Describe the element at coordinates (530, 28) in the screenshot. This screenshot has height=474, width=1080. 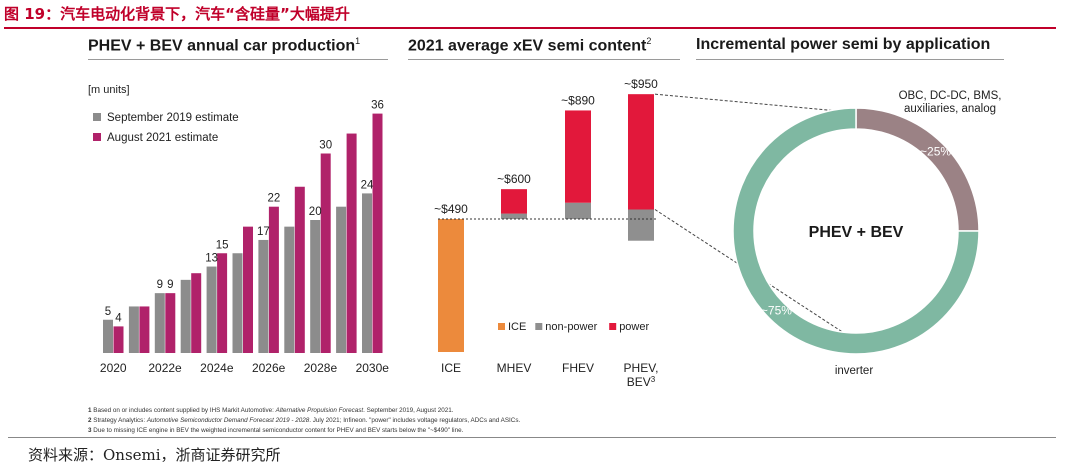
I see `title-rule` at that location.